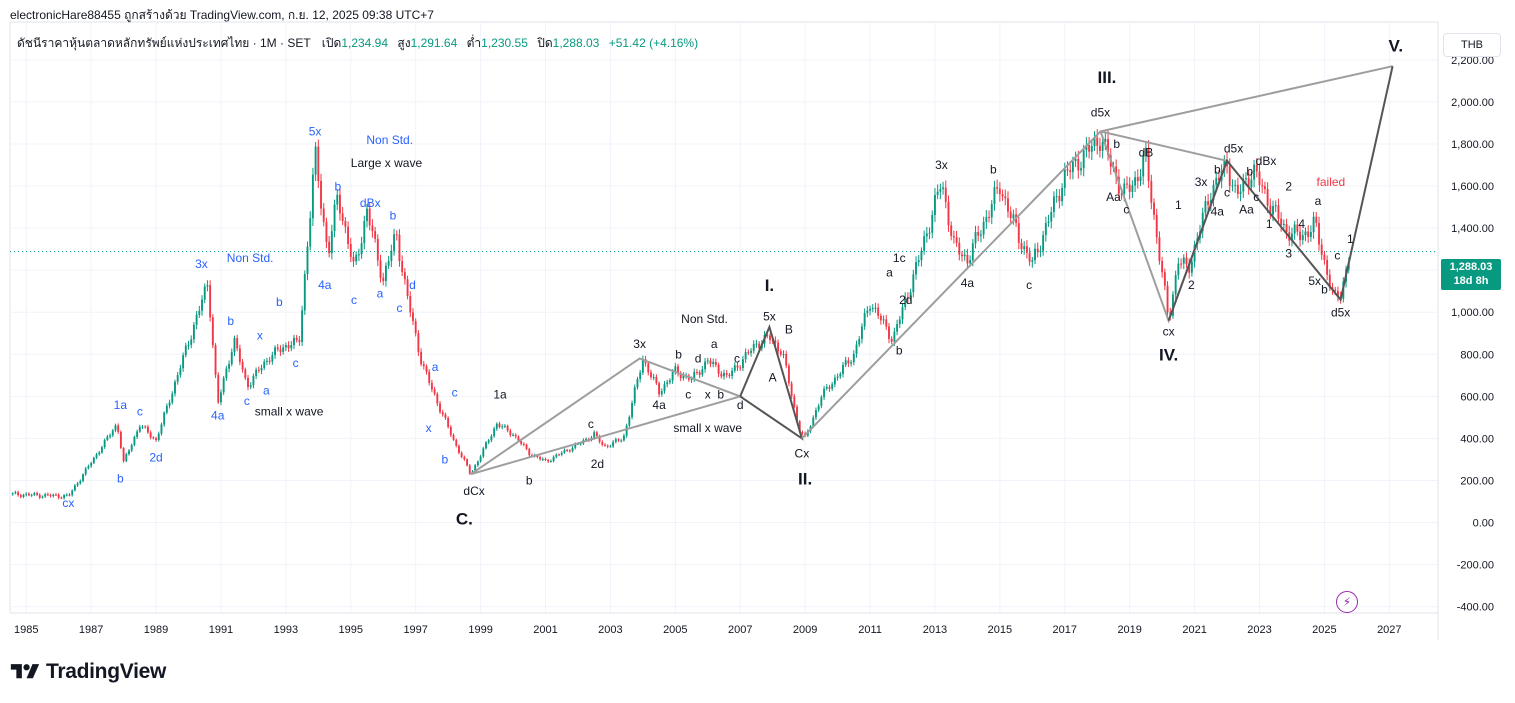  Describe the element at coordinates (435, 367) in the screenshot. I see `wave-label: a` at that location.